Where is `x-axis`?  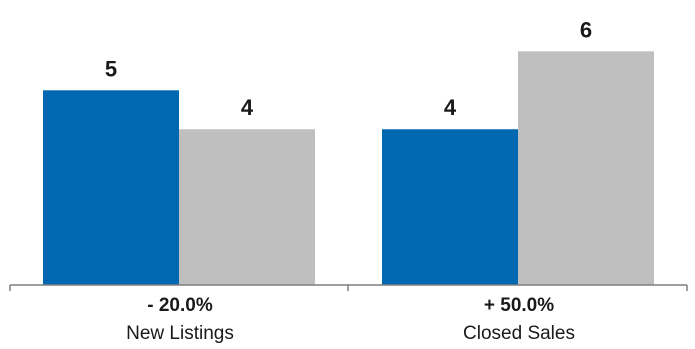 x-axis is located at coordinates (348, 287).